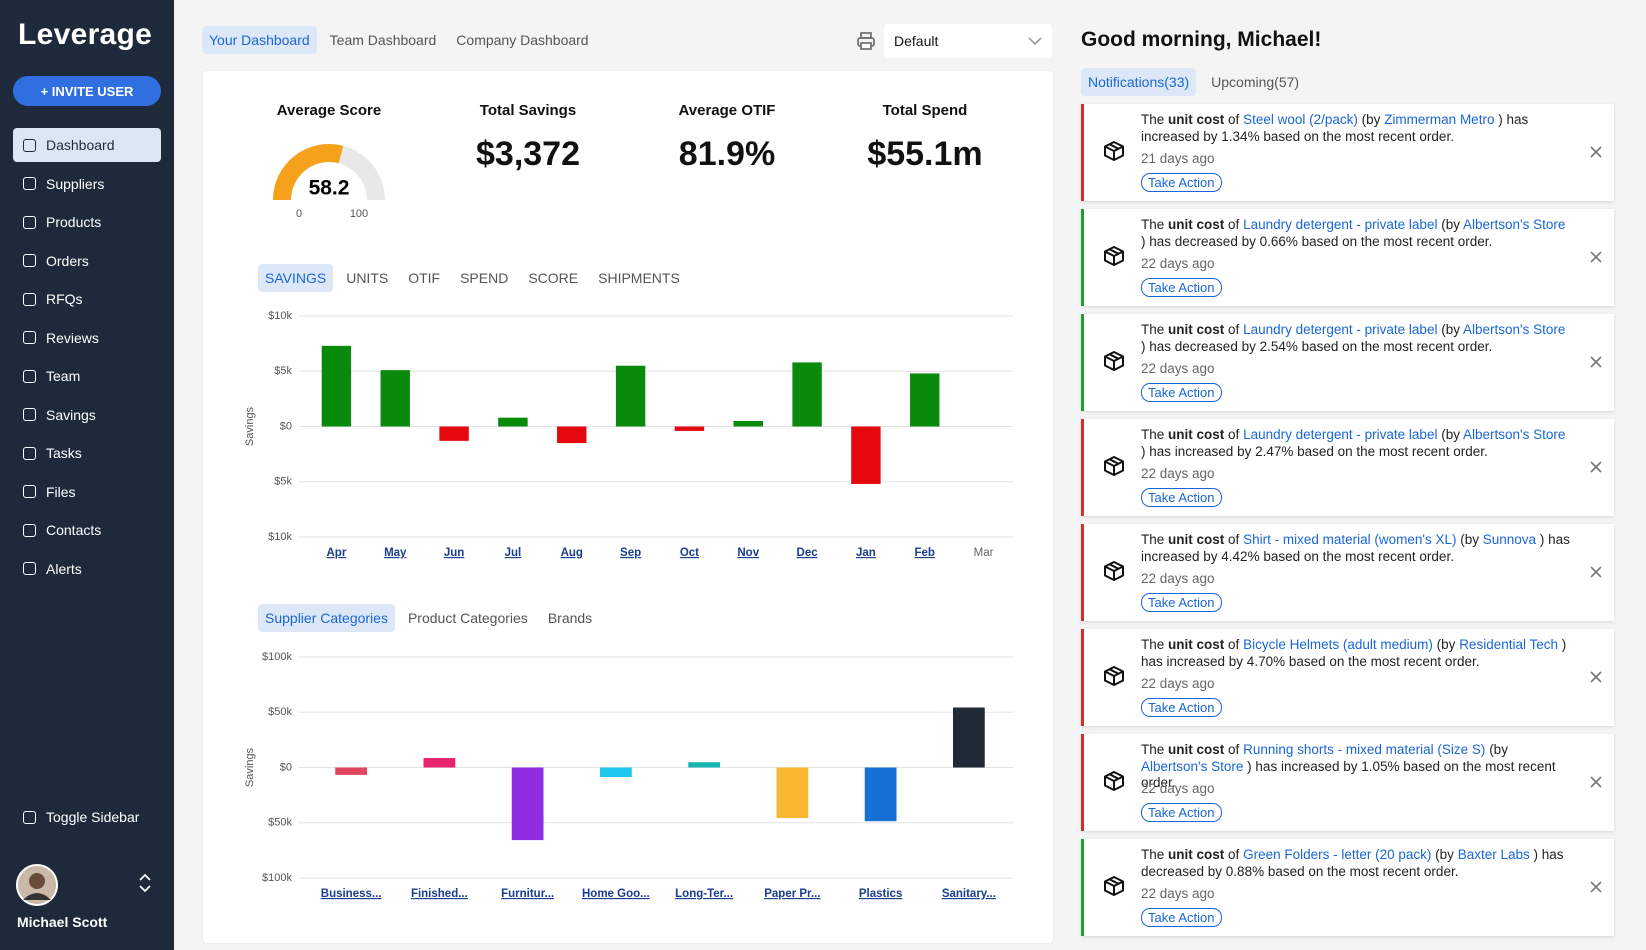  I want to click on nav-item: Alerts, so click(87, 569).